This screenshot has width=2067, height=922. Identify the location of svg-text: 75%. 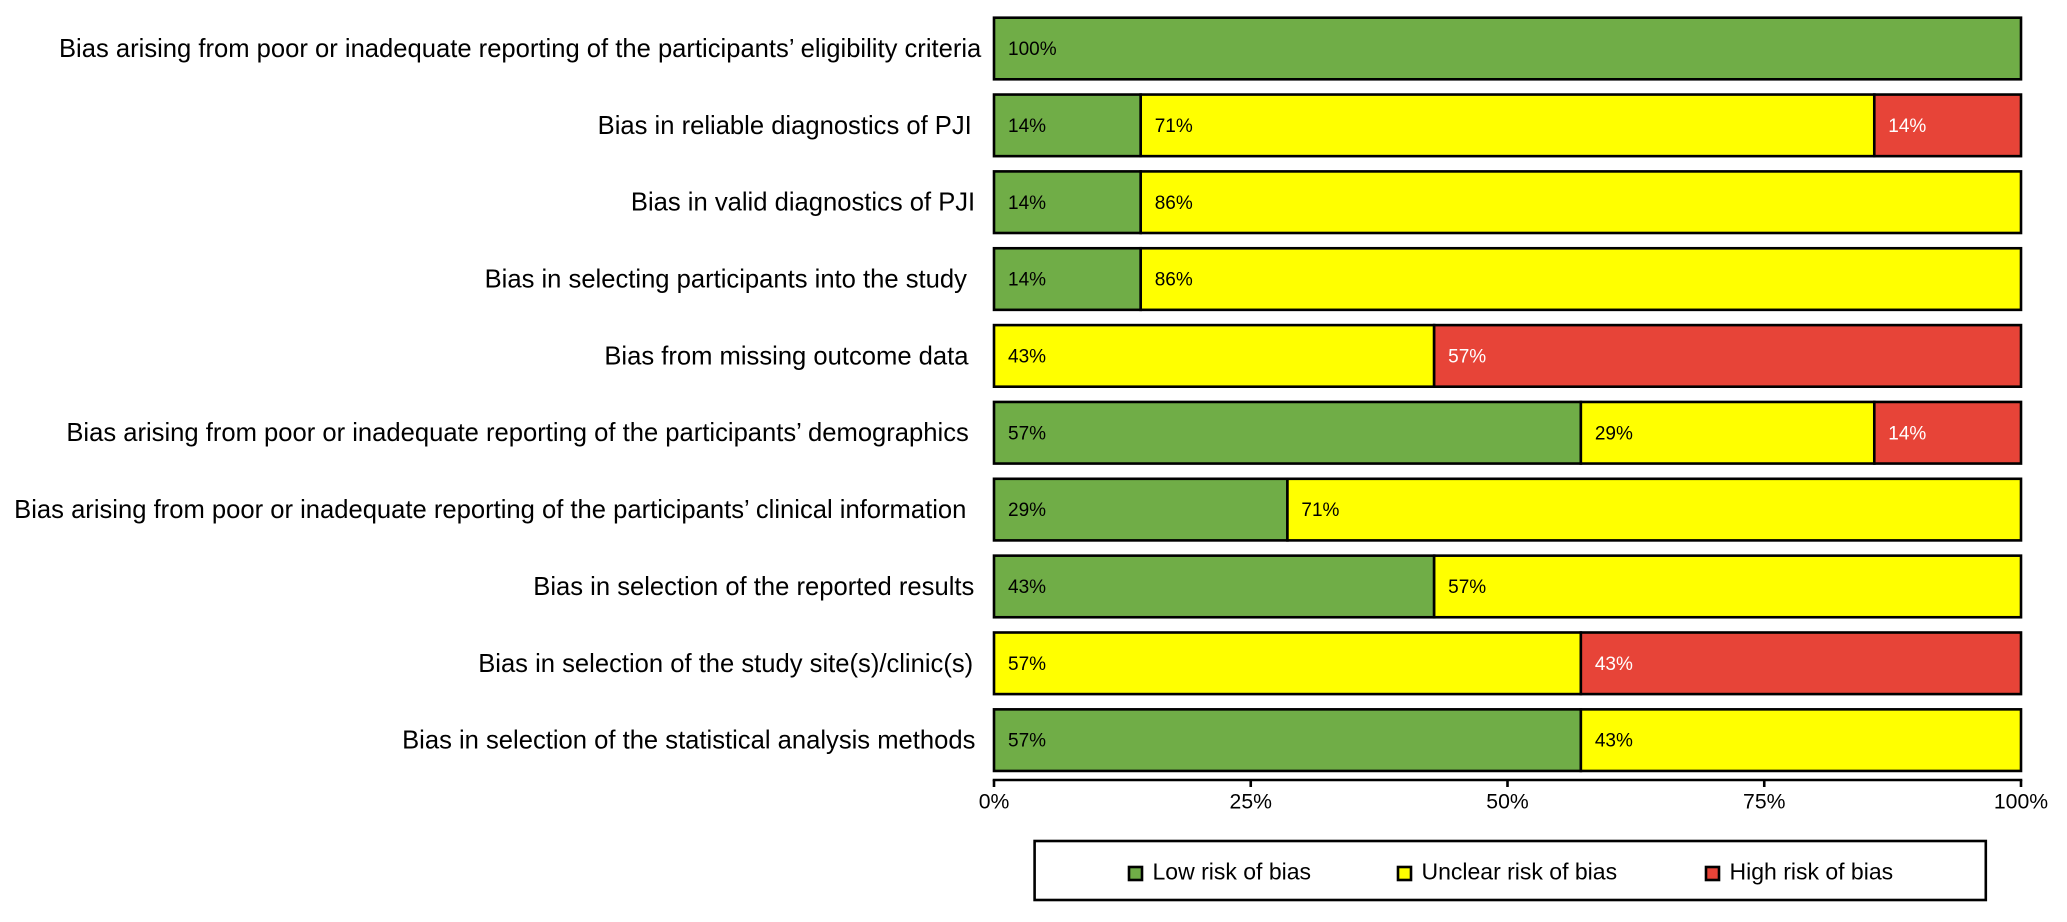
(1764, 802).